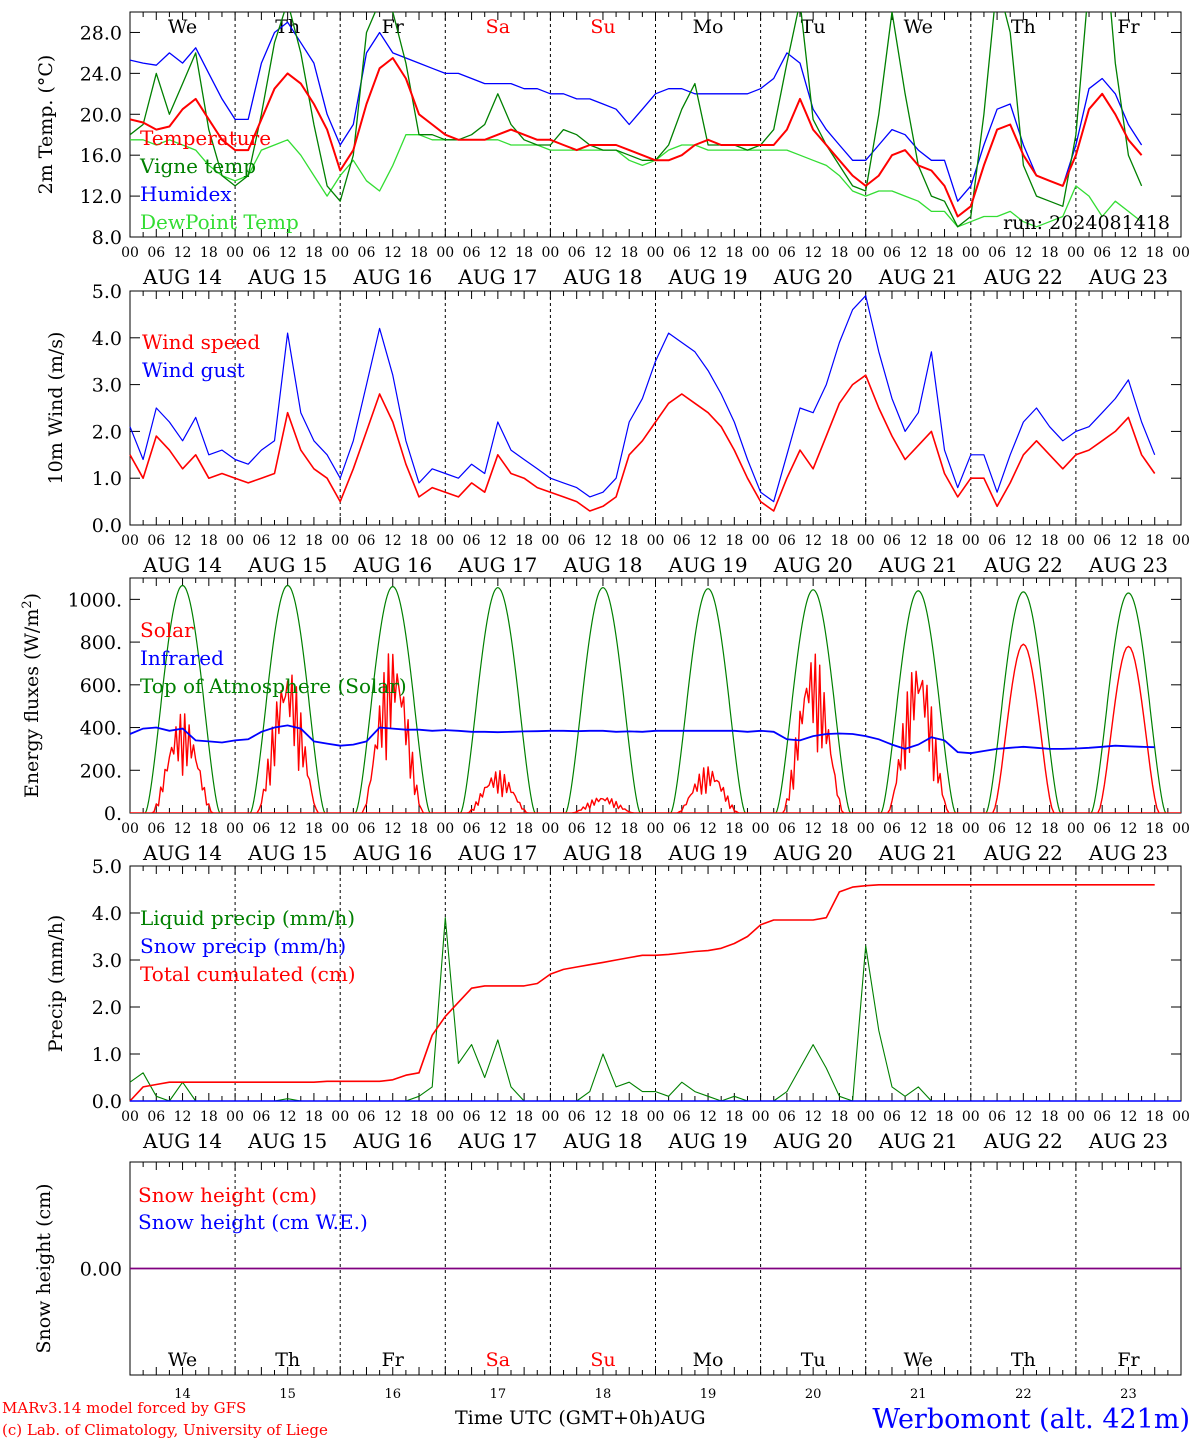 The width and height of the screenshot is (1194, 1440). What do you see at coordinates (273, 686) in the screenshot?
I see `legend-entry: Top of Atmosphere (Solar)` at bounding box center [273, 686].